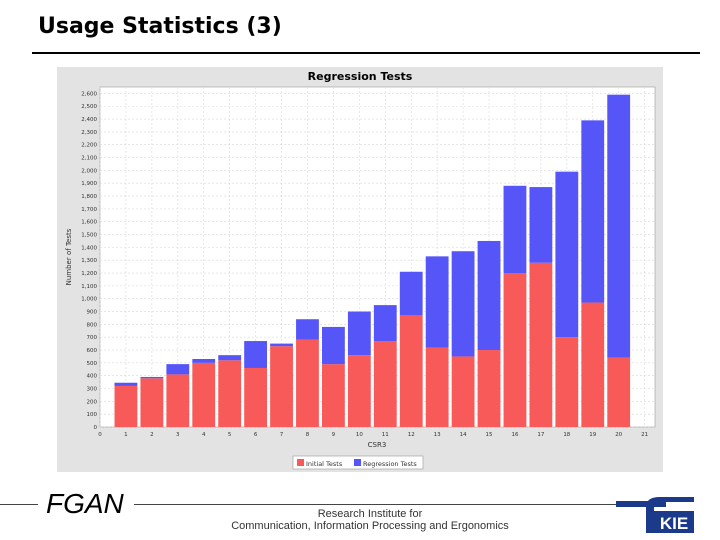 The image size is (720, 540). I want to click on y-tick-label: 700, so click(92, 338).